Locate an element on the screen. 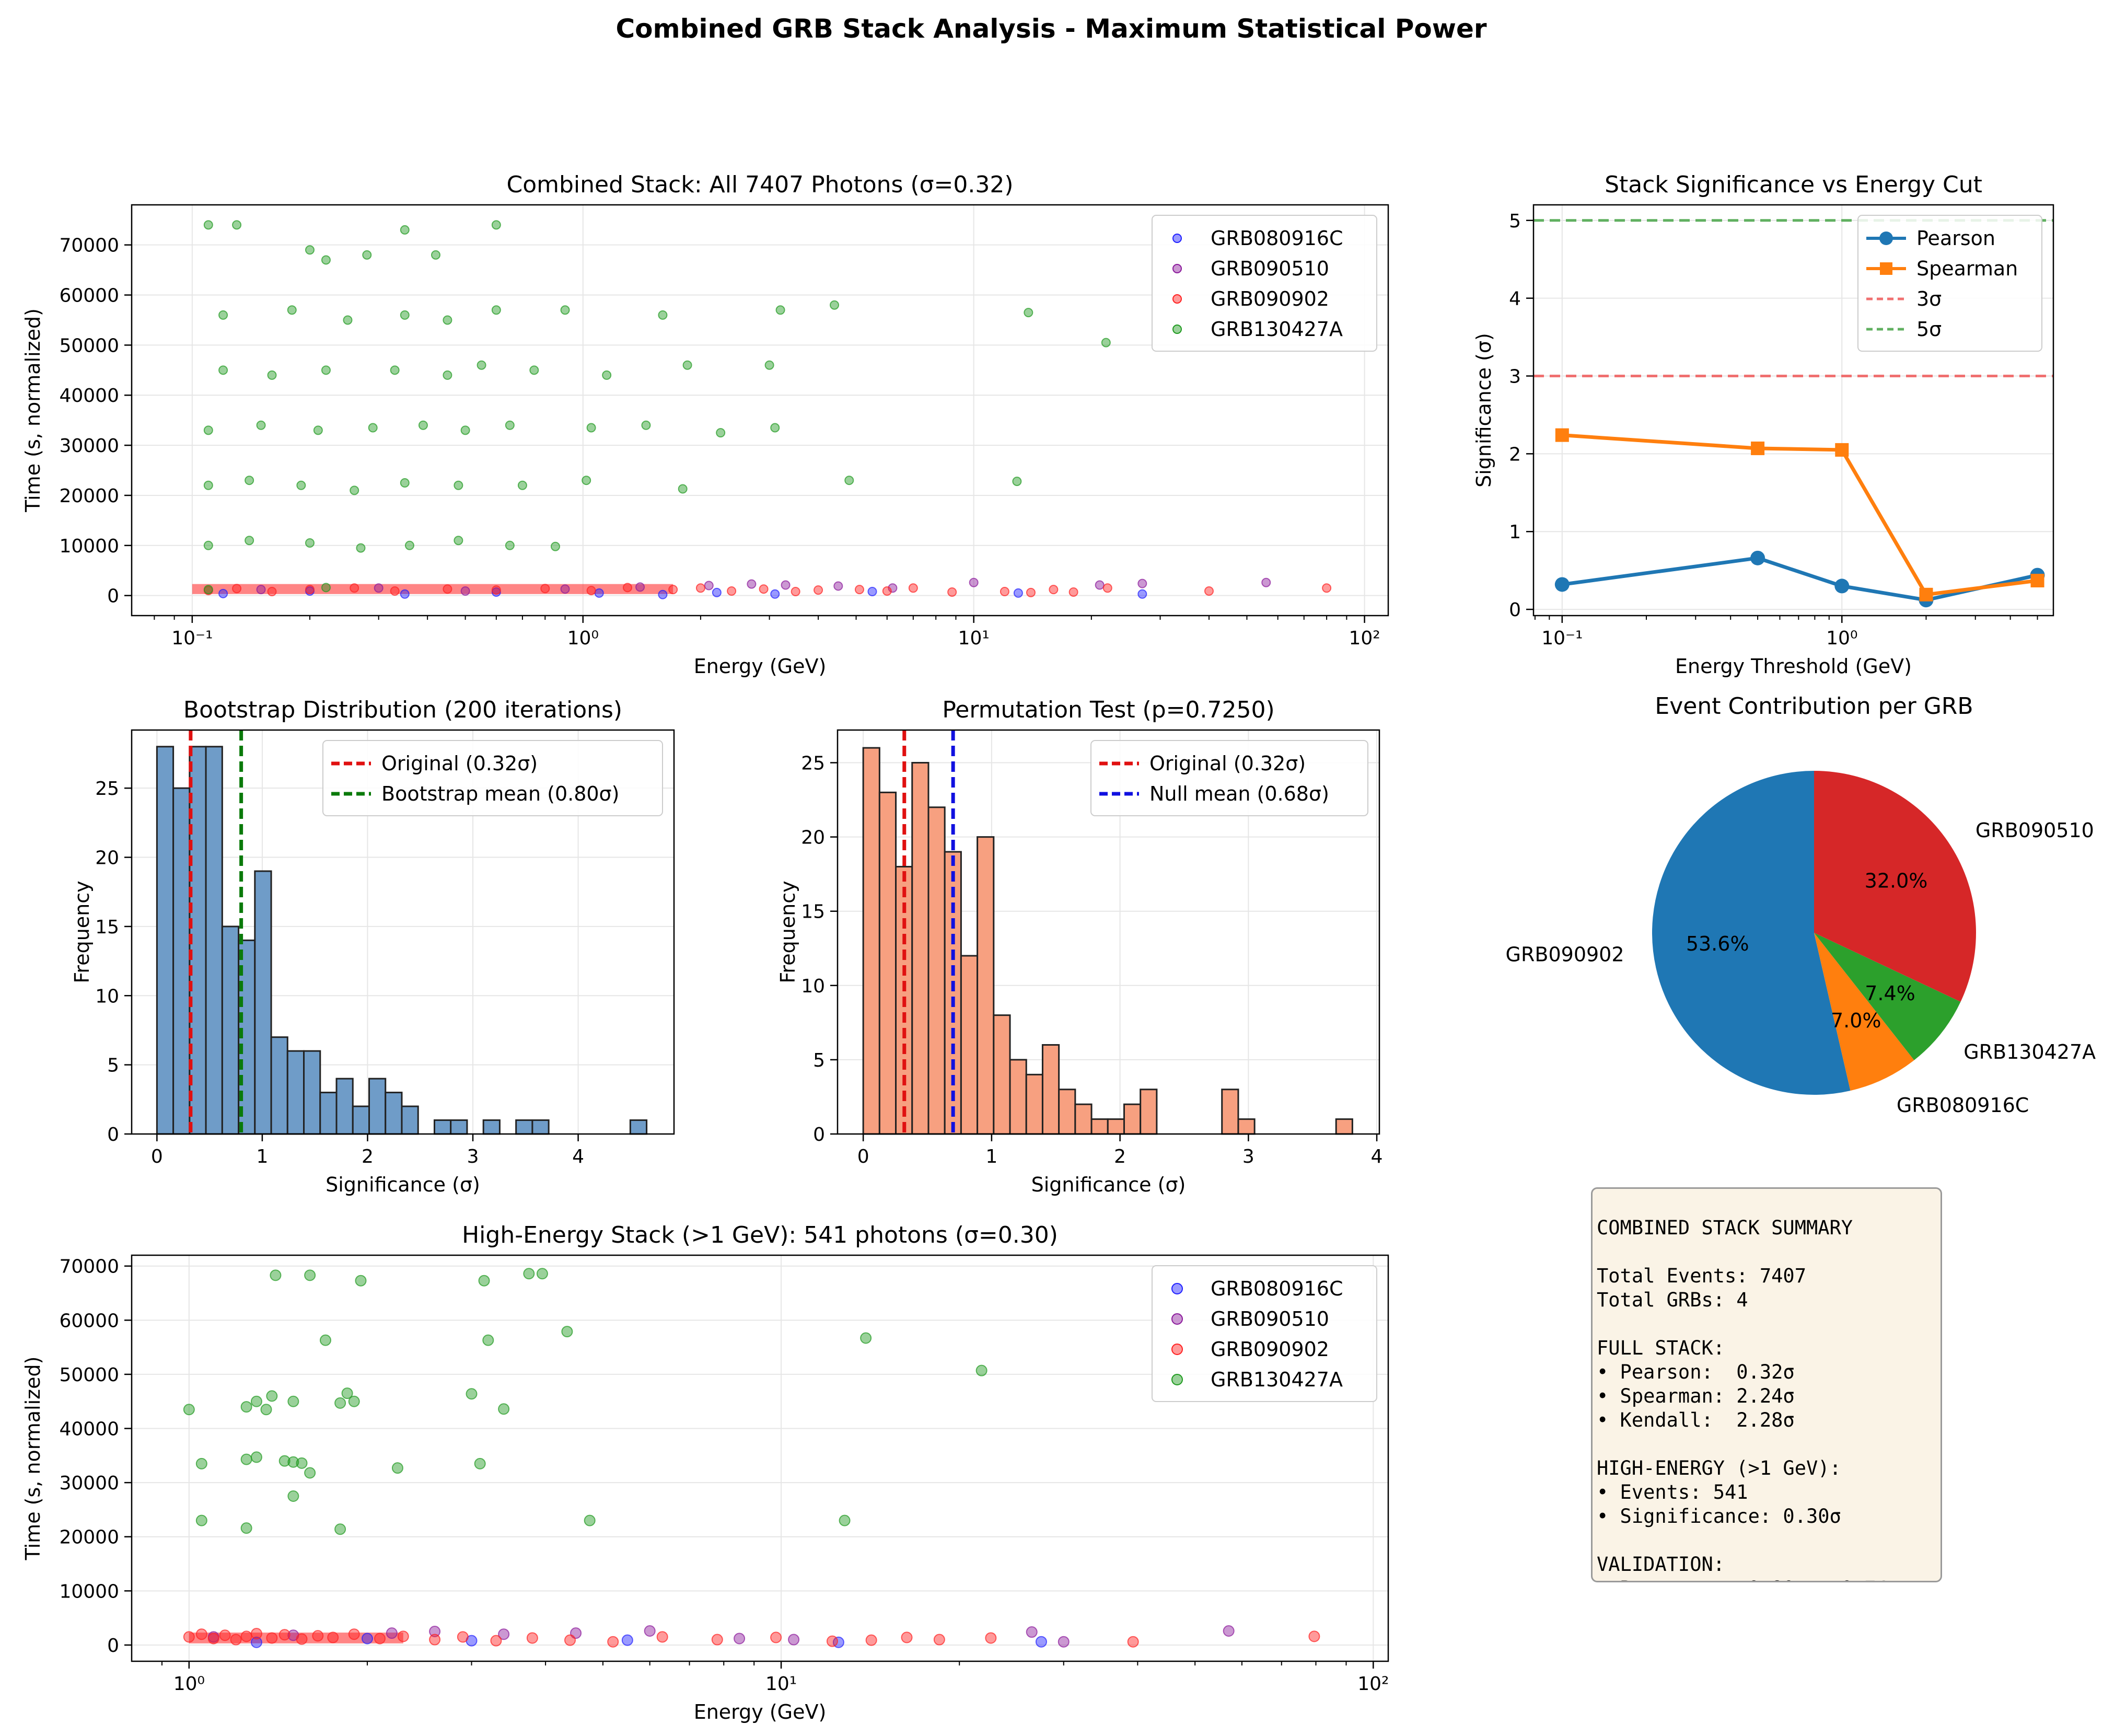 The height and width of the screenshot is (1736, 2103). legend-label: GRB090510 is located at coordinates (1270, 1318).